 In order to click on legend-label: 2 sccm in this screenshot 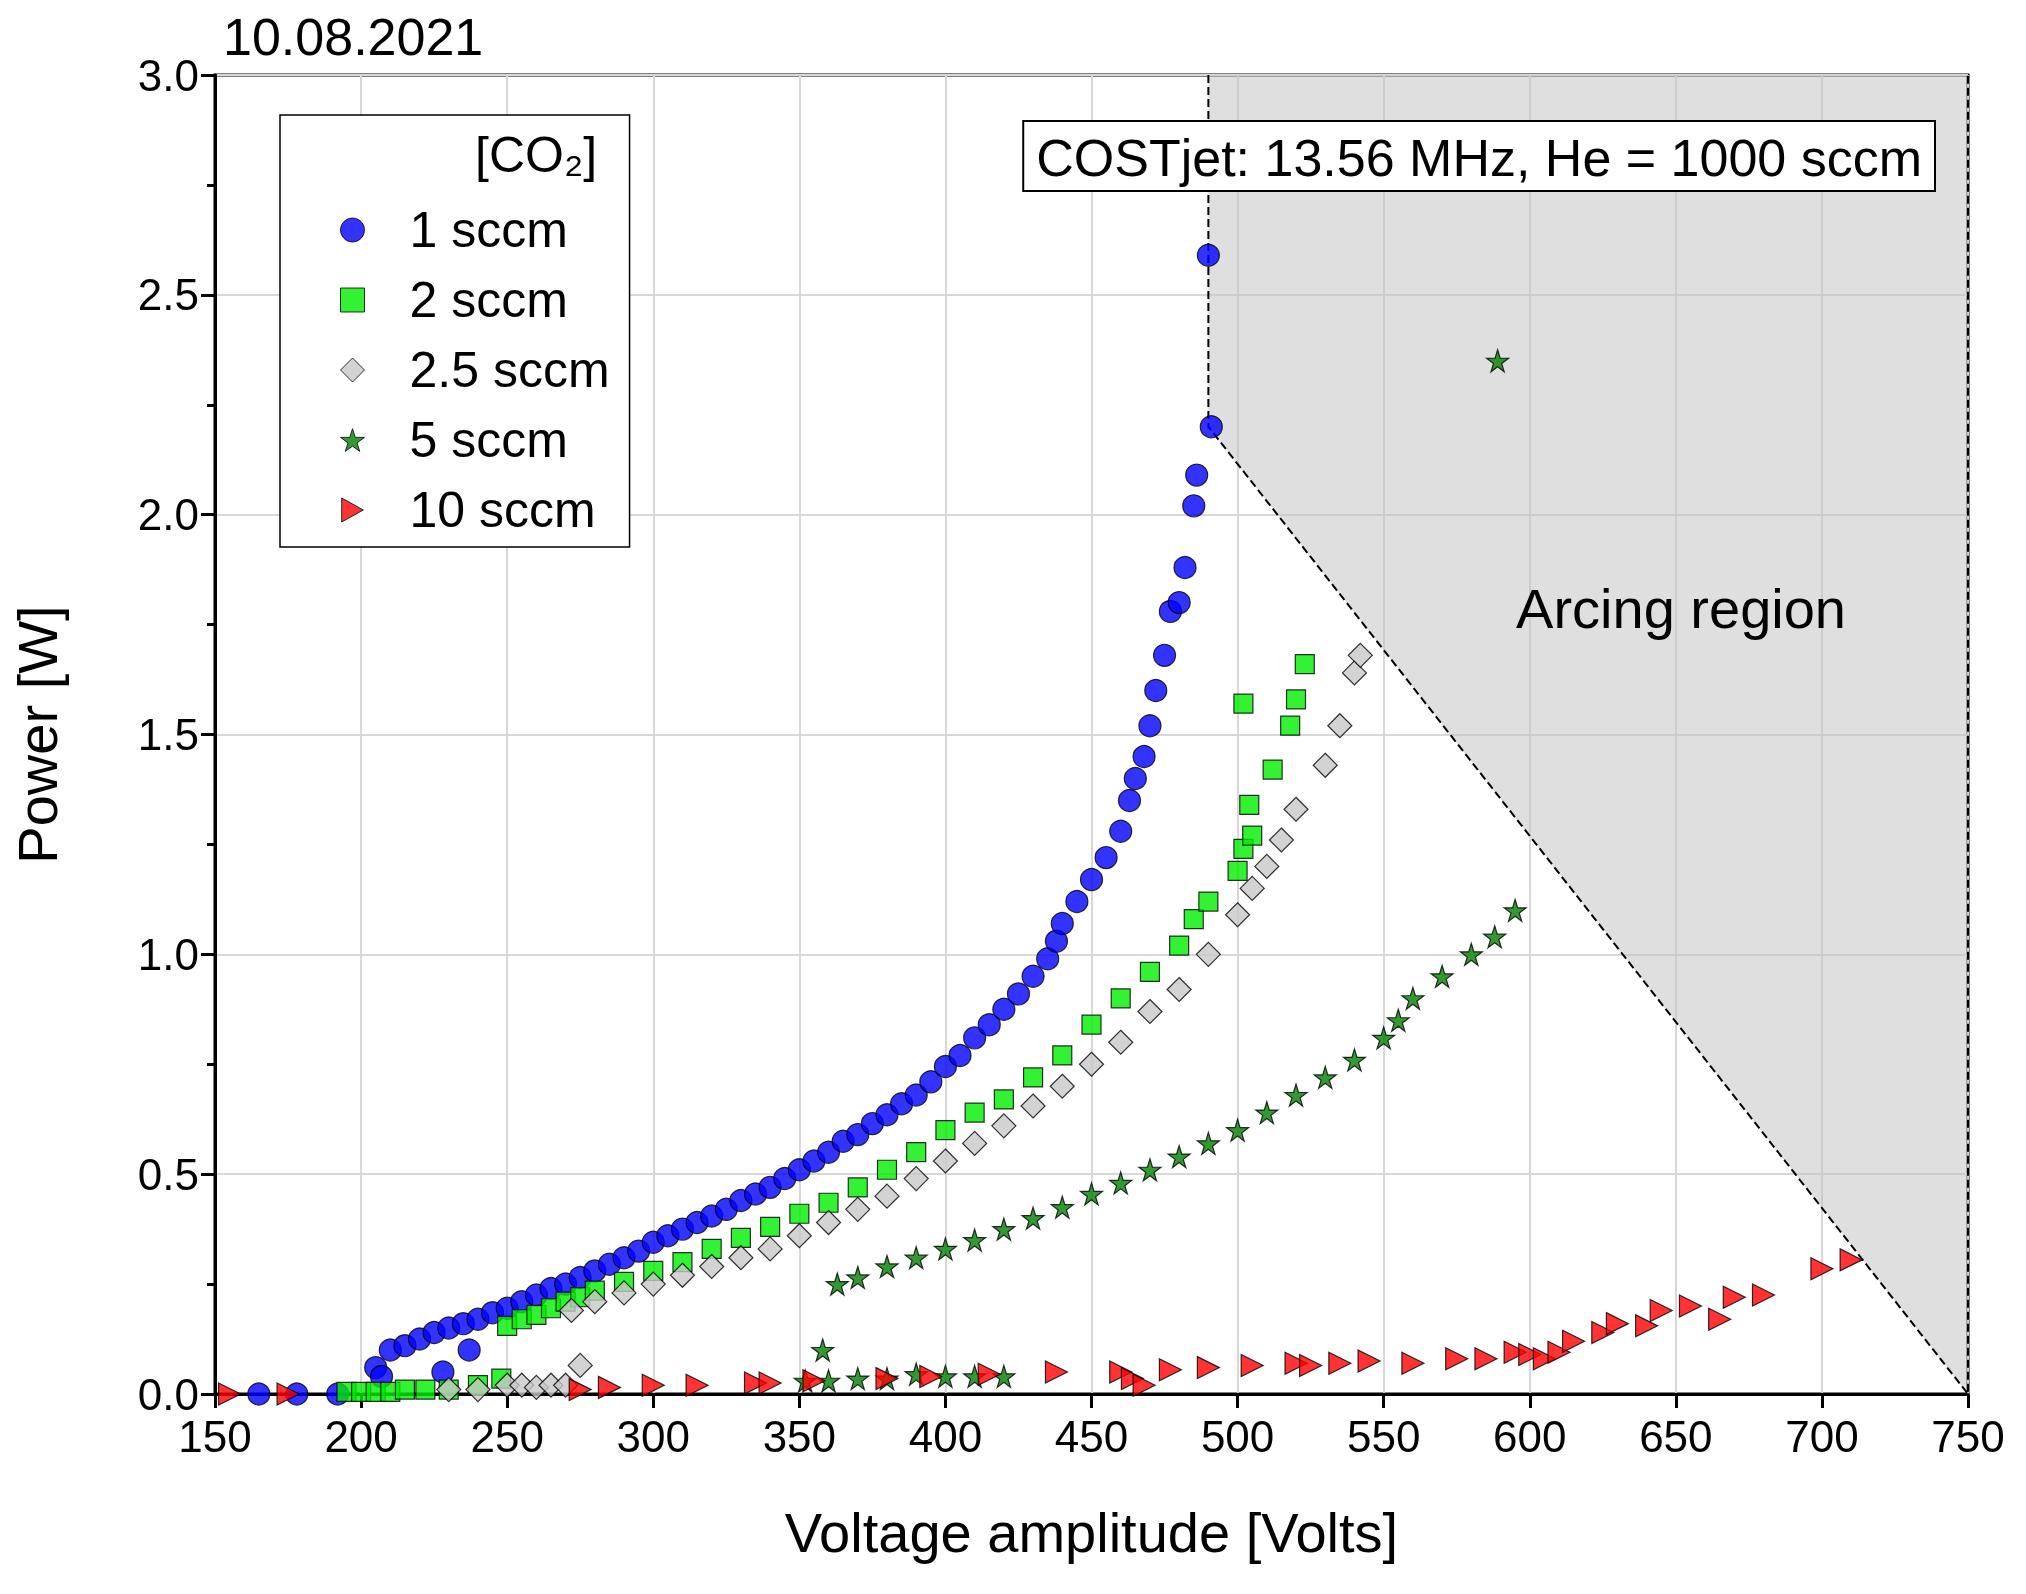, I will do `click(488, 300)`.